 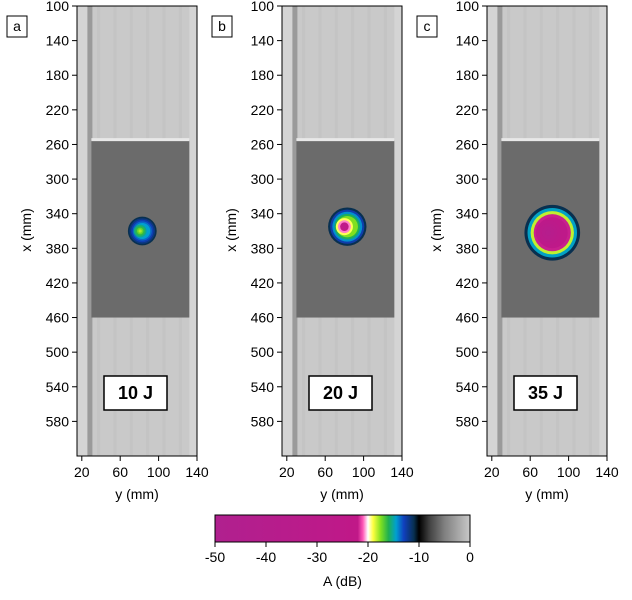 I want to click on energy-label: 20 J, so click(x=340, y=393).